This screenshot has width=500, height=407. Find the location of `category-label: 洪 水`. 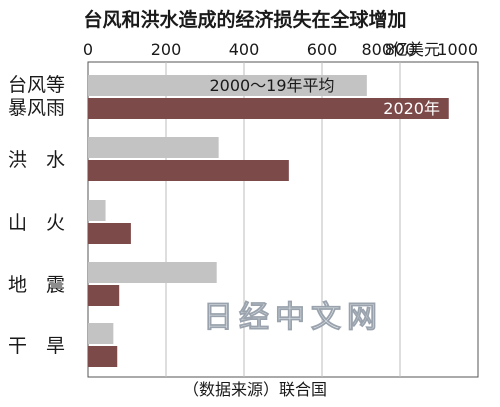

category-label: 洪 水 is located at coordinates (36, 160).